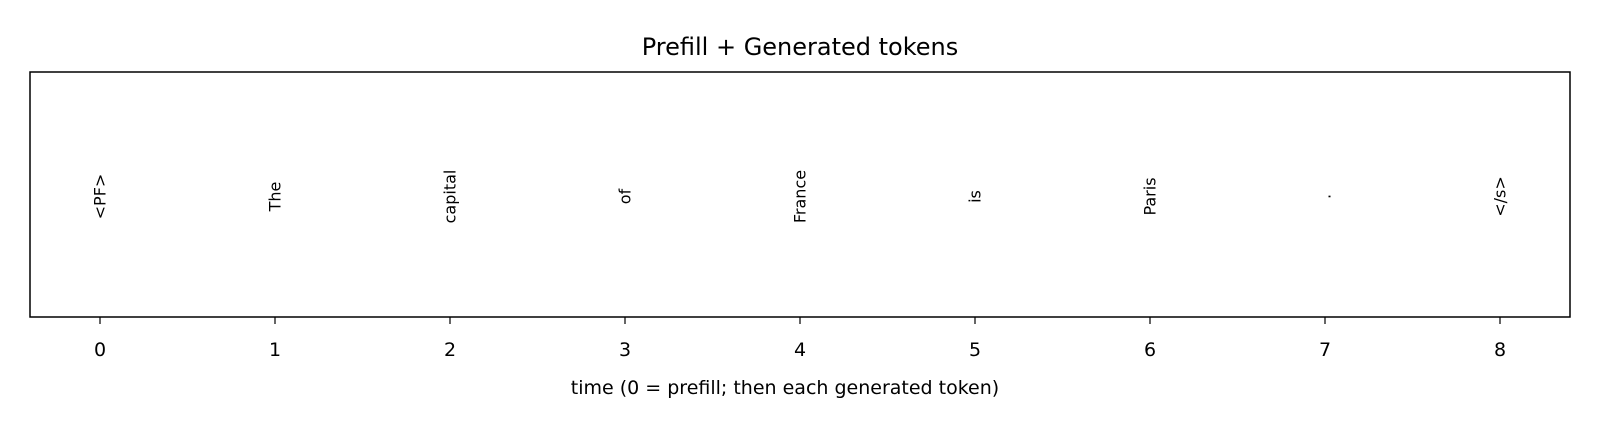  I want to click on token-label: </s>, so click(1500, 196).